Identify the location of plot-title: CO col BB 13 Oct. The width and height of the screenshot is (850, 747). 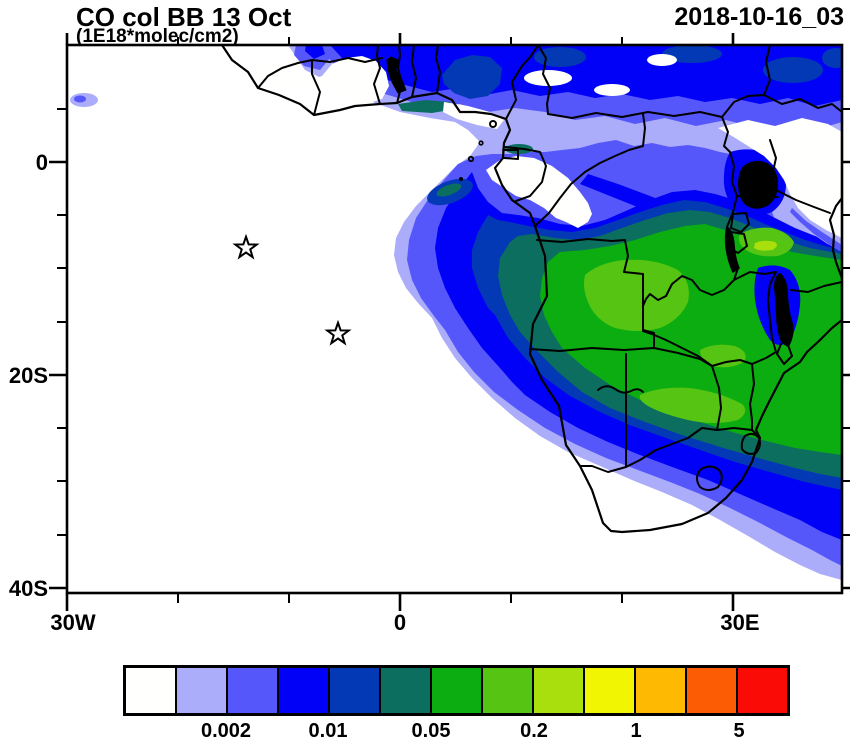
(184, 17).